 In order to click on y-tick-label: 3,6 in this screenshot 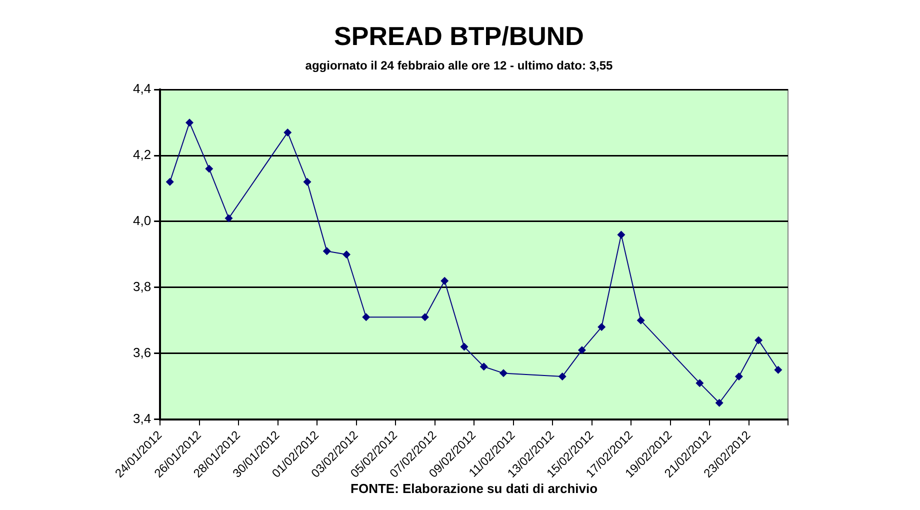, I will do `click(142, 352)`.